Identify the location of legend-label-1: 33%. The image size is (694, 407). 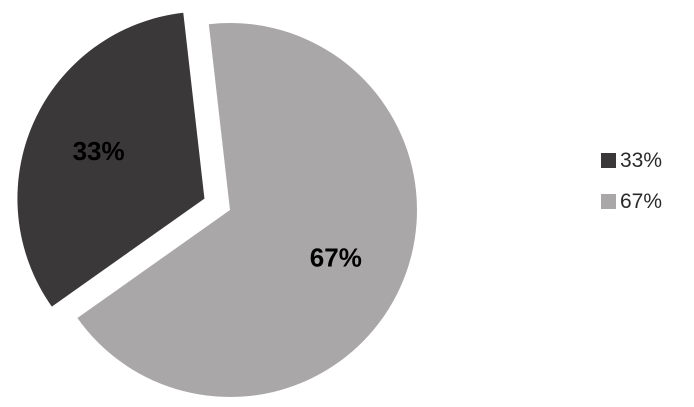
(641, 160).